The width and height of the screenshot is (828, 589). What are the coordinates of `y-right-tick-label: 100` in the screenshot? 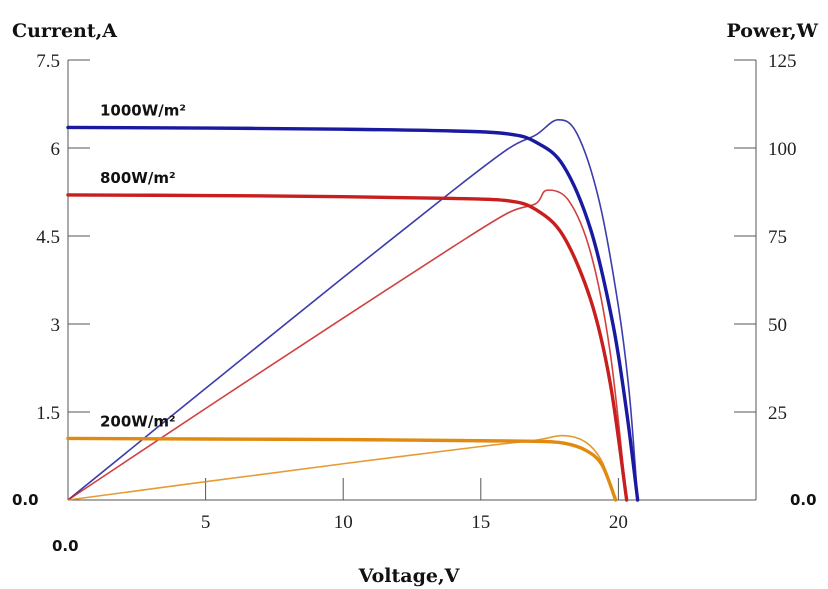 It's located at (782, 149).